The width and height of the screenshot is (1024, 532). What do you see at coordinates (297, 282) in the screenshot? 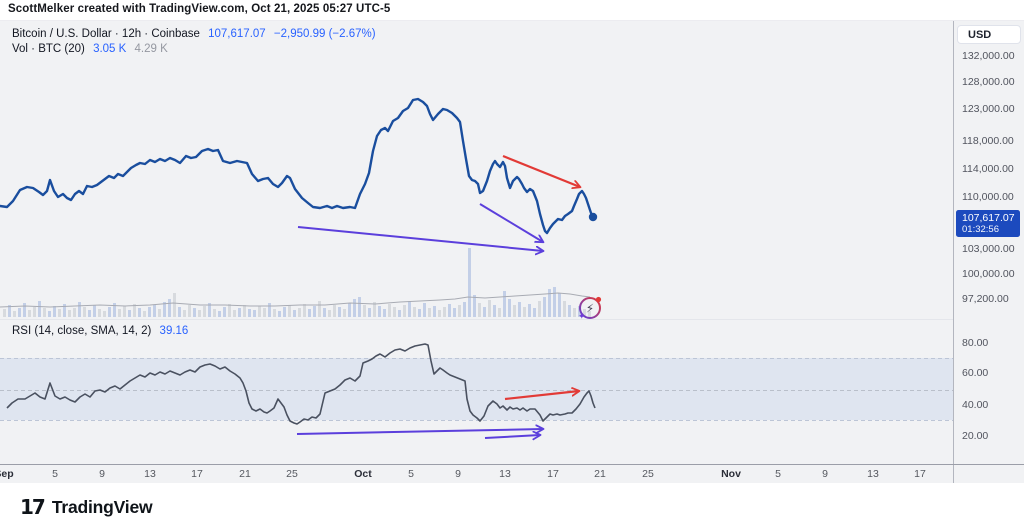
I see `volume-bars` at bounding box center [297, 282].